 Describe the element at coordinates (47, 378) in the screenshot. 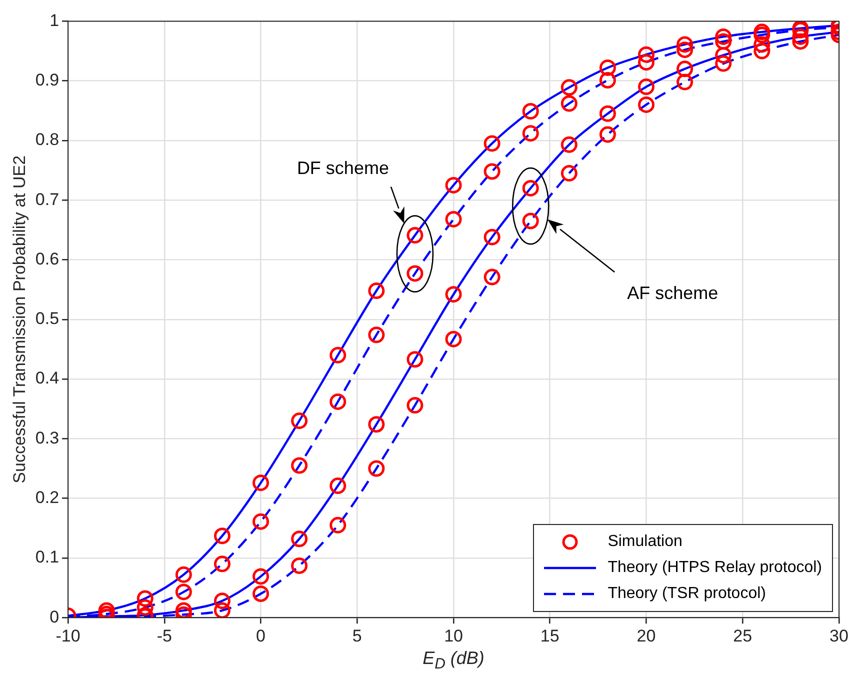

I see `y-tick-label: 0.4` at that location.